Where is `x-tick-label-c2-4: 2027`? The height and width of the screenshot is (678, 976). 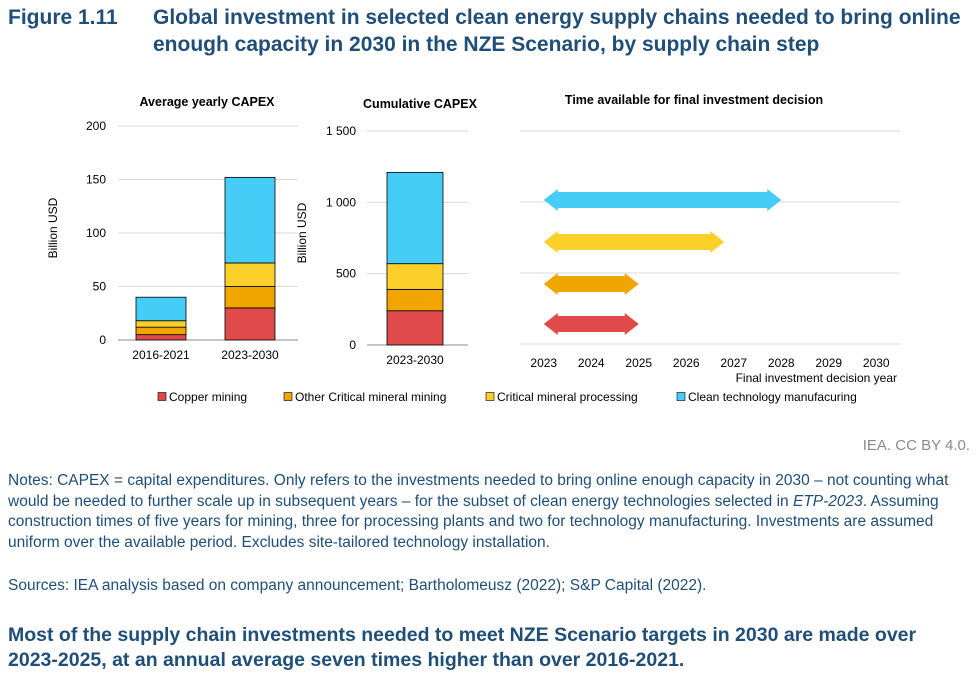
x-tick-label-c2-4: 2027 is located at coordinates (733, 363).